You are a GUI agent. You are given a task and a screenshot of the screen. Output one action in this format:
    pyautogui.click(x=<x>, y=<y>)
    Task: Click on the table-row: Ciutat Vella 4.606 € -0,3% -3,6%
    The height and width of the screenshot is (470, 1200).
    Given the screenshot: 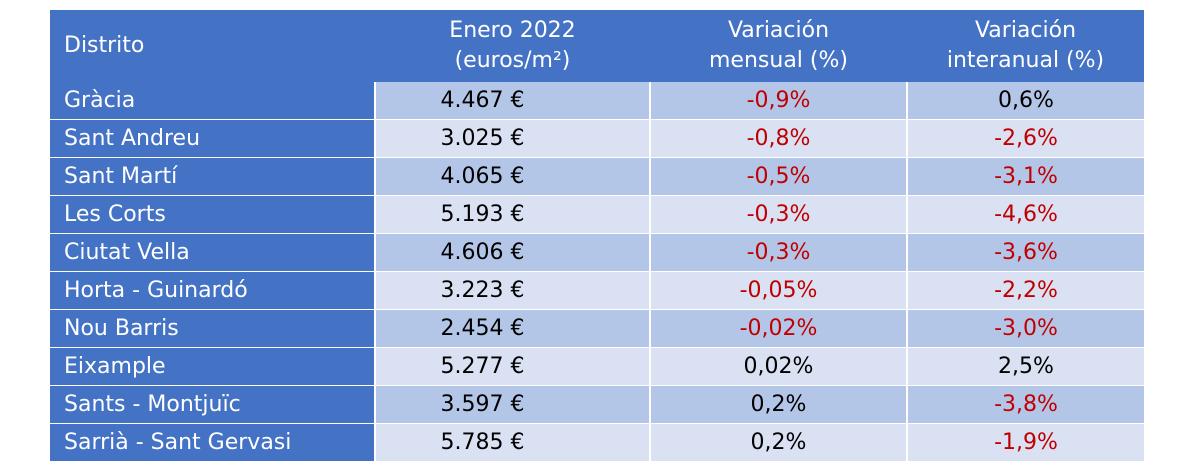 What is the action you would take?
    pyautogui.click(x=597, y=252)
    